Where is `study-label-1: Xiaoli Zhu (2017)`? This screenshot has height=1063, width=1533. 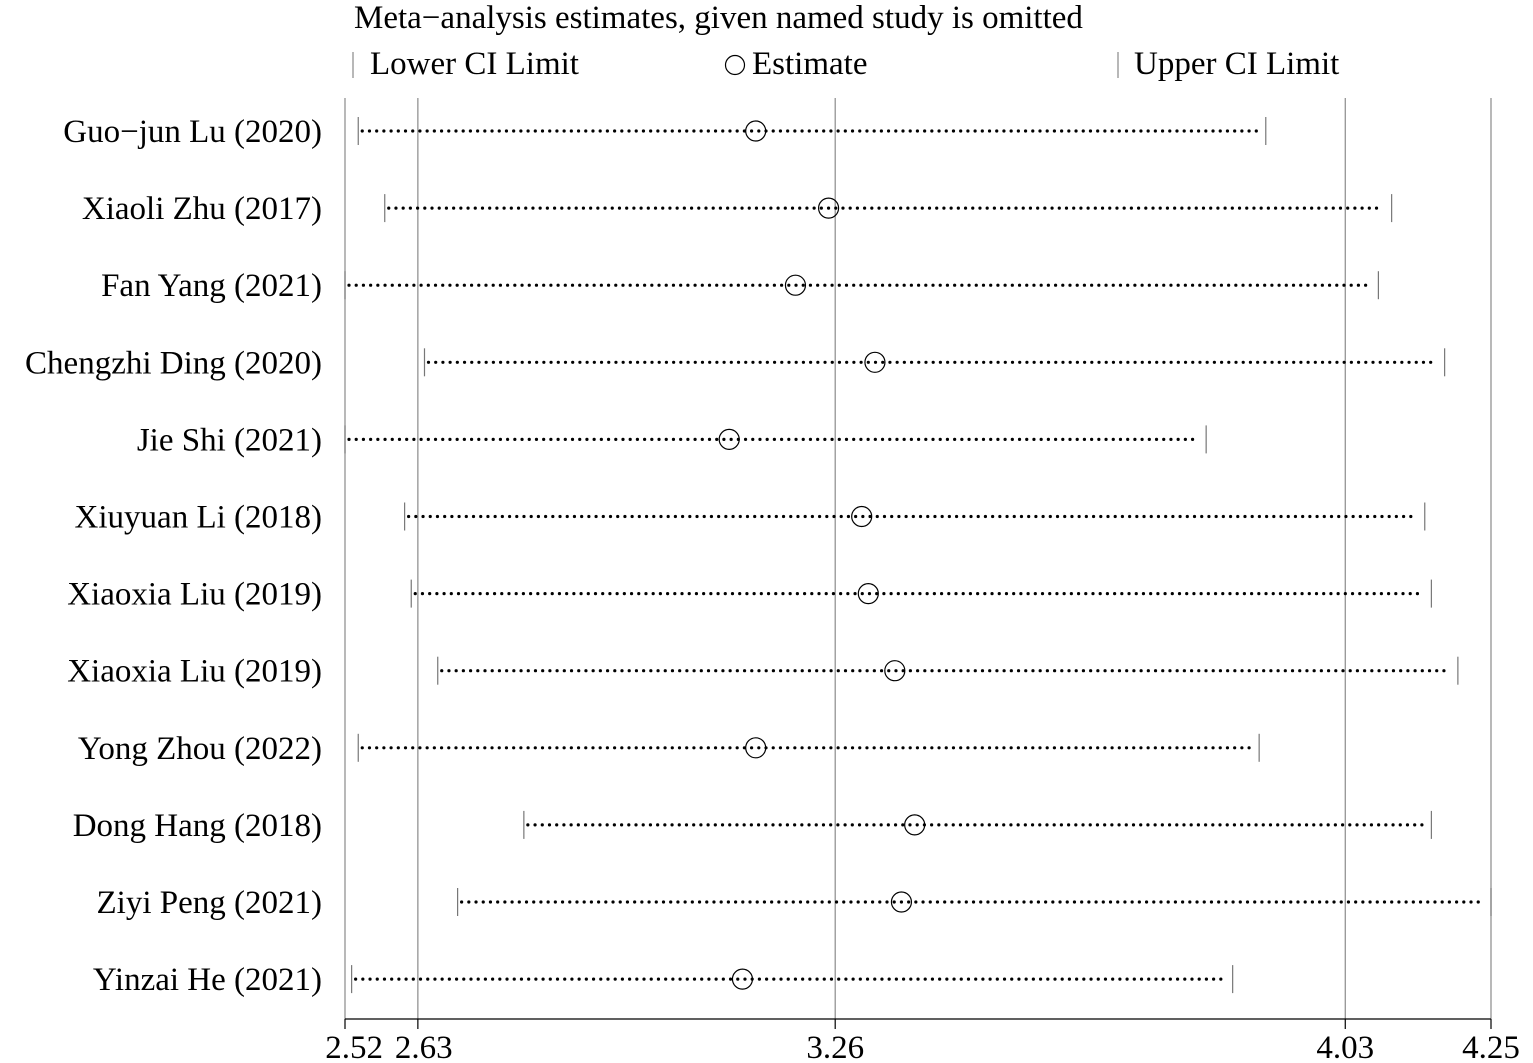 study-label-1: Xiaoli Zhu (2017) is located at coordinates (202, 209).